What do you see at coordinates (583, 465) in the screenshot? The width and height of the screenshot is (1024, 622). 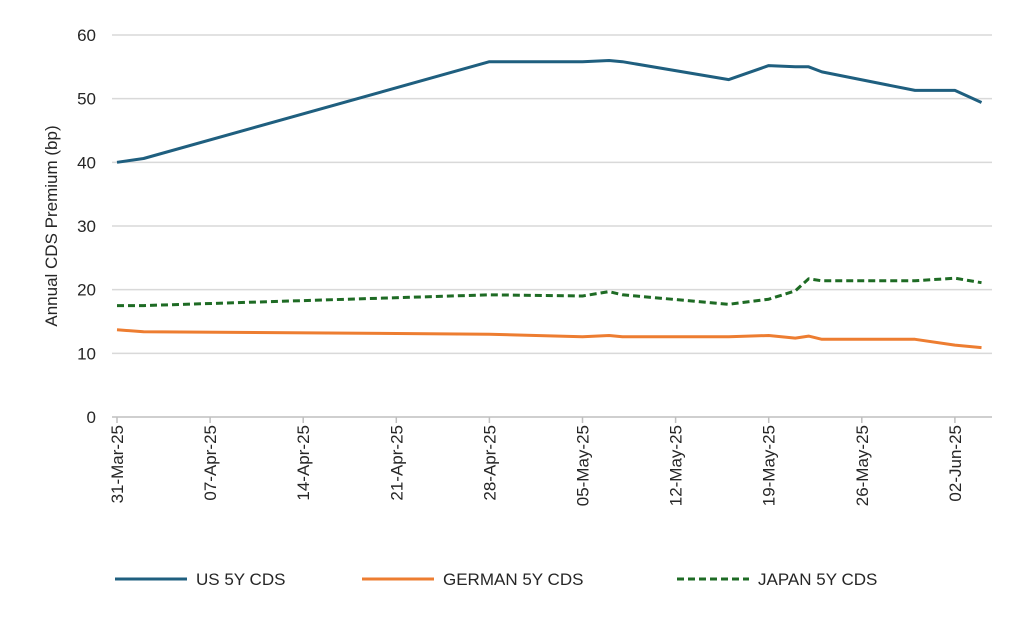 I see `x-tick-label: 05-May-25` at bounding box center [583, 465].